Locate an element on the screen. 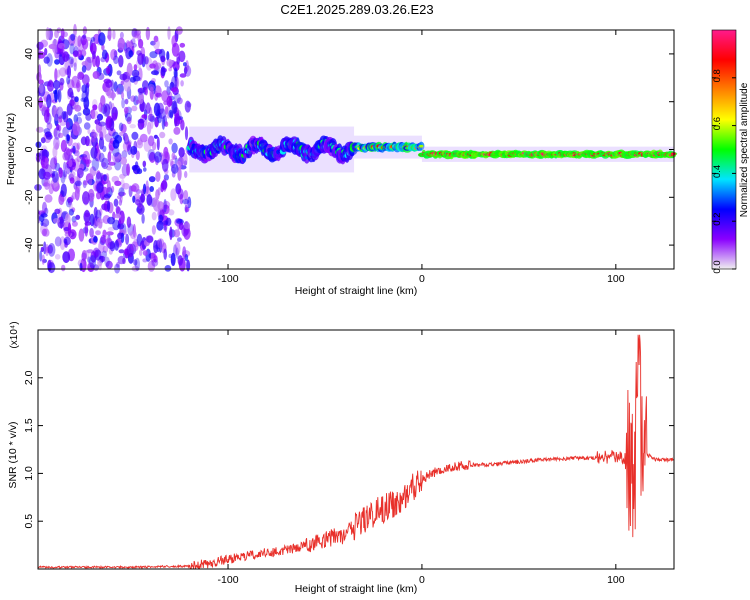 The width and height of the screenshot is (750, 600). snr-y-tick-label: 1.0 is located at coordinates (29, 473).